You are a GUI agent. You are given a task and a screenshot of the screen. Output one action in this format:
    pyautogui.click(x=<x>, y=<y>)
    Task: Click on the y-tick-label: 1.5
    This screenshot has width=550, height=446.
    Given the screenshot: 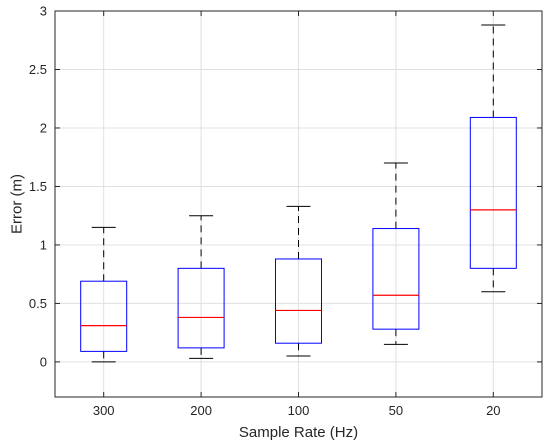 What is the action you would take?
    pyautogui.click(x=38, y=186)
    